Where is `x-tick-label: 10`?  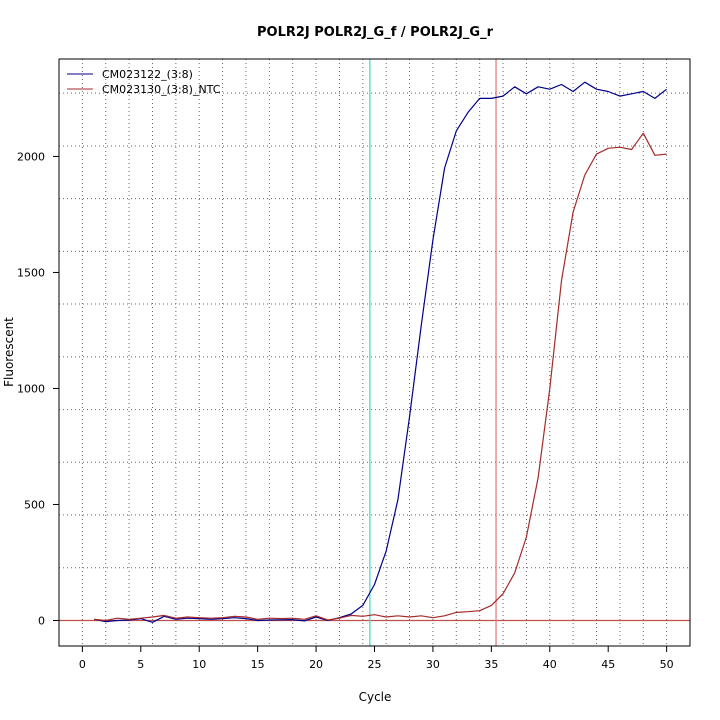 x-tick-label: 10 is located at coordinates (199, 664).